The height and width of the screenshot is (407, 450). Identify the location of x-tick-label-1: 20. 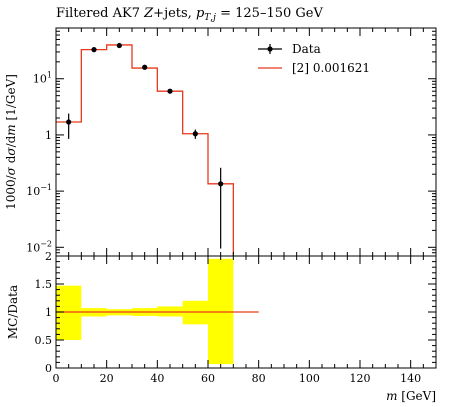
(107, 378).